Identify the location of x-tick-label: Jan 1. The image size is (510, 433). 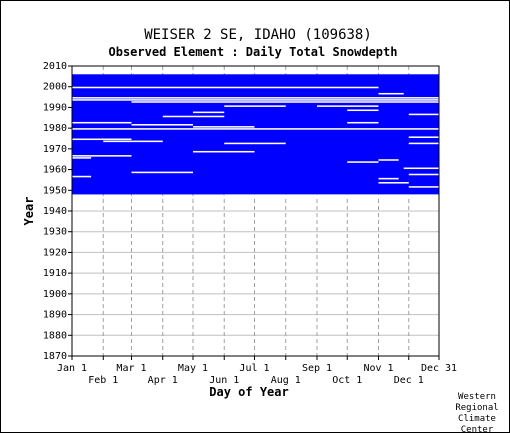
(72, 368).